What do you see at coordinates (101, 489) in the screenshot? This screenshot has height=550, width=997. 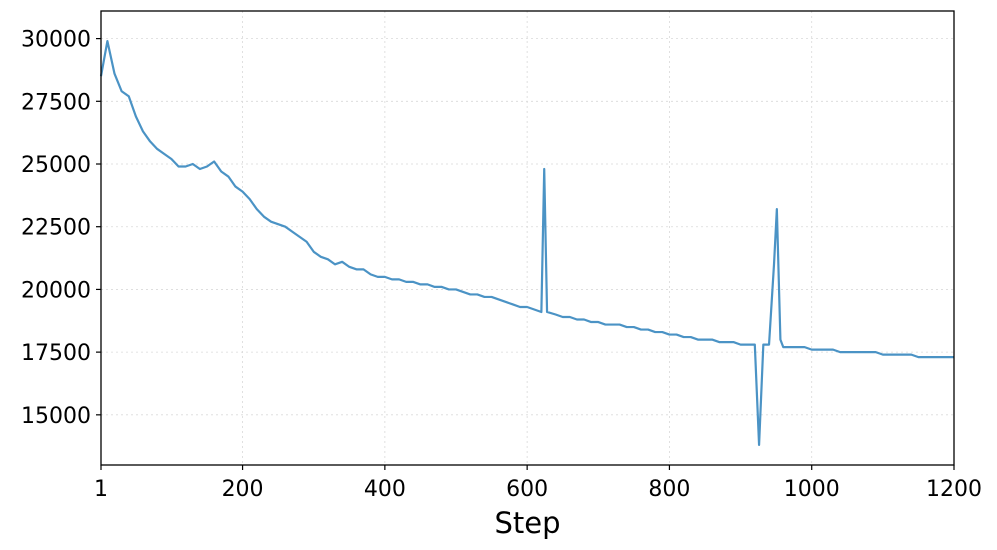 I see `x-tick-label: 1` at bounding box center [101, 489].